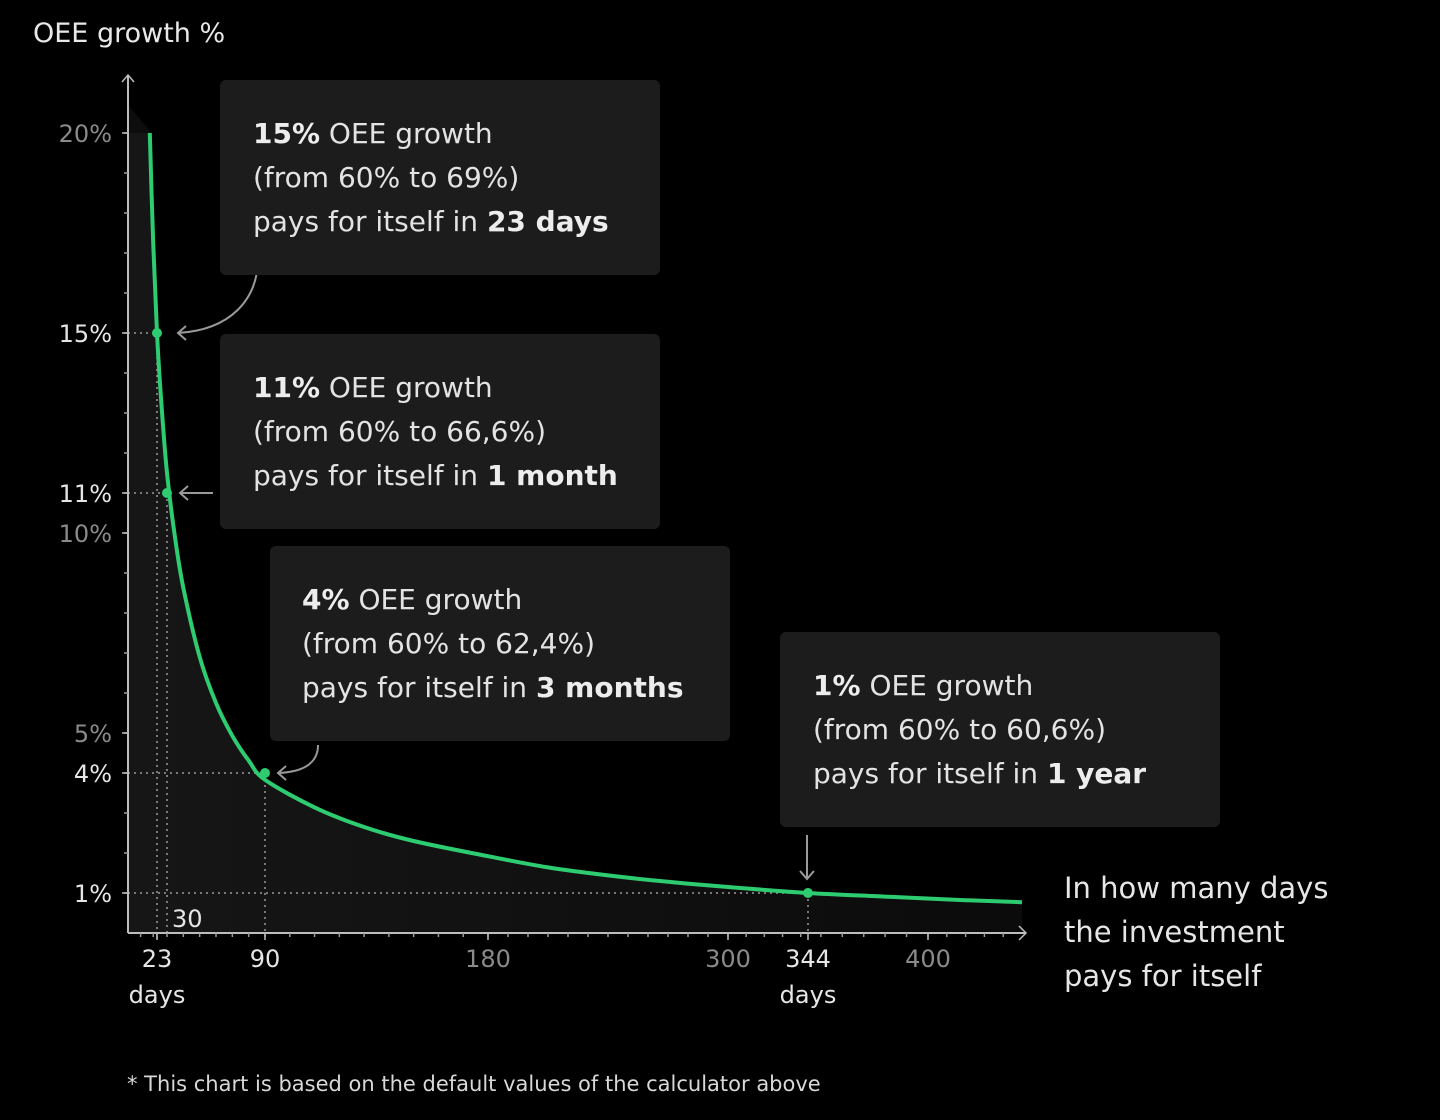  Describe the element at coordinates (157, 959) in the screenshot. I see `x-tick-label: 23` at that location.